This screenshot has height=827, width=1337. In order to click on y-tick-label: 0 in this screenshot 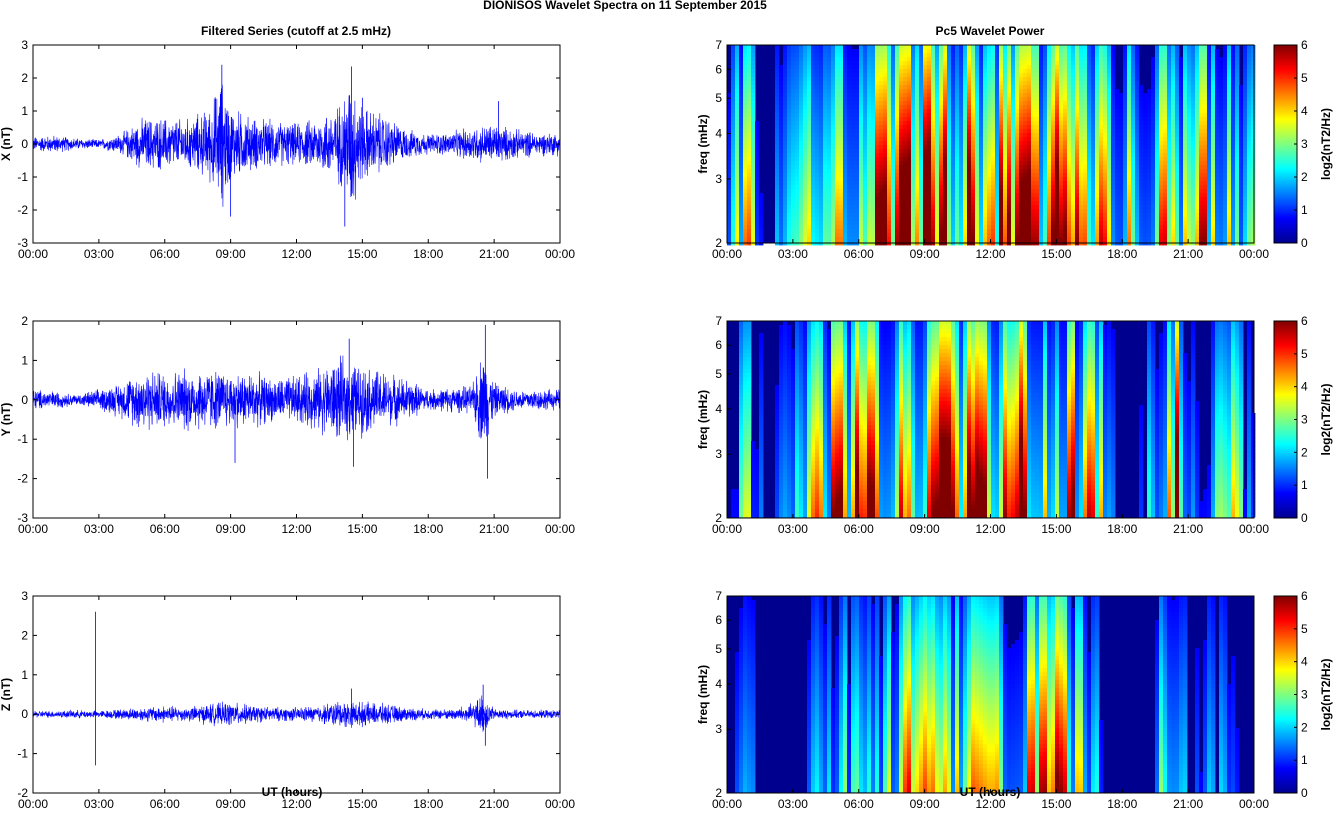, I will do `click(24, 144)`.